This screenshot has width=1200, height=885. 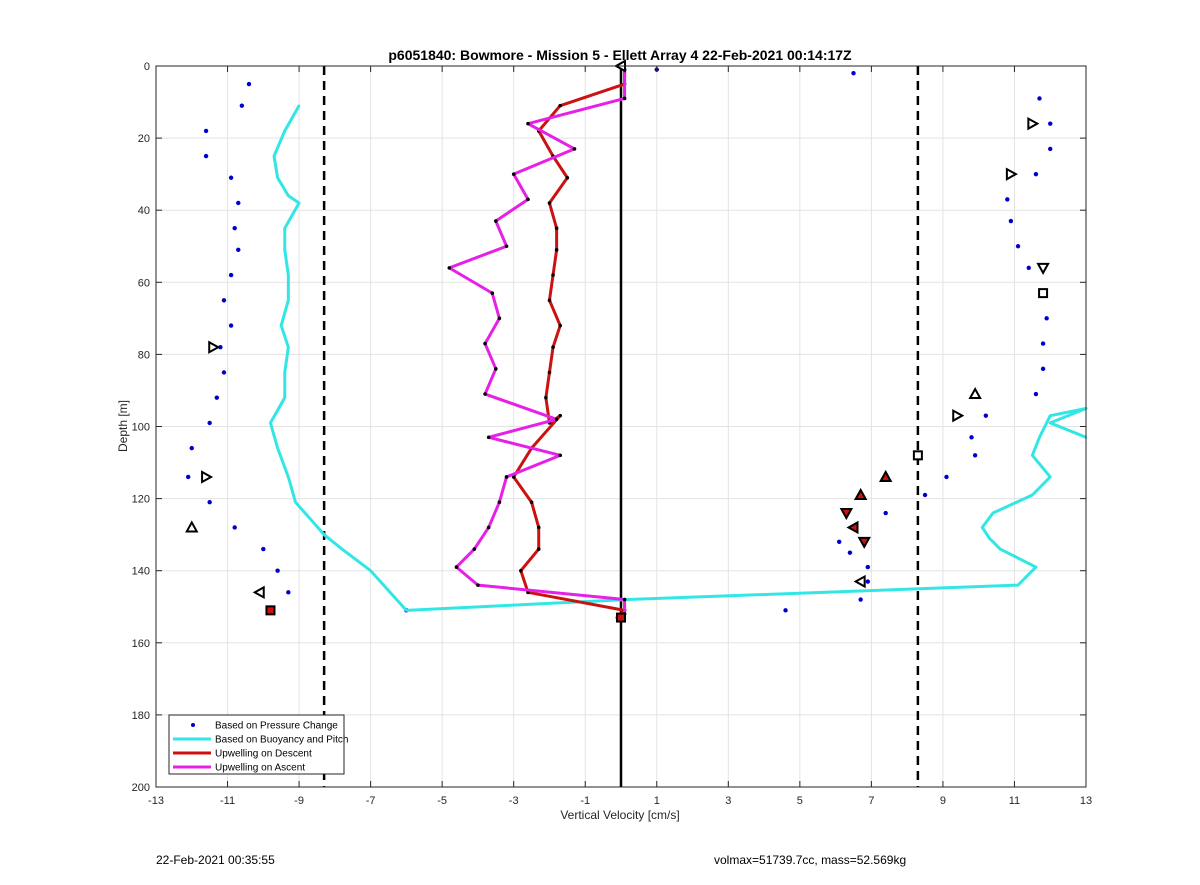 What do you see at coordinates (227, 801) in the screenshot?
I see `x-tick-label: -11` at bounding box center [227, 801].